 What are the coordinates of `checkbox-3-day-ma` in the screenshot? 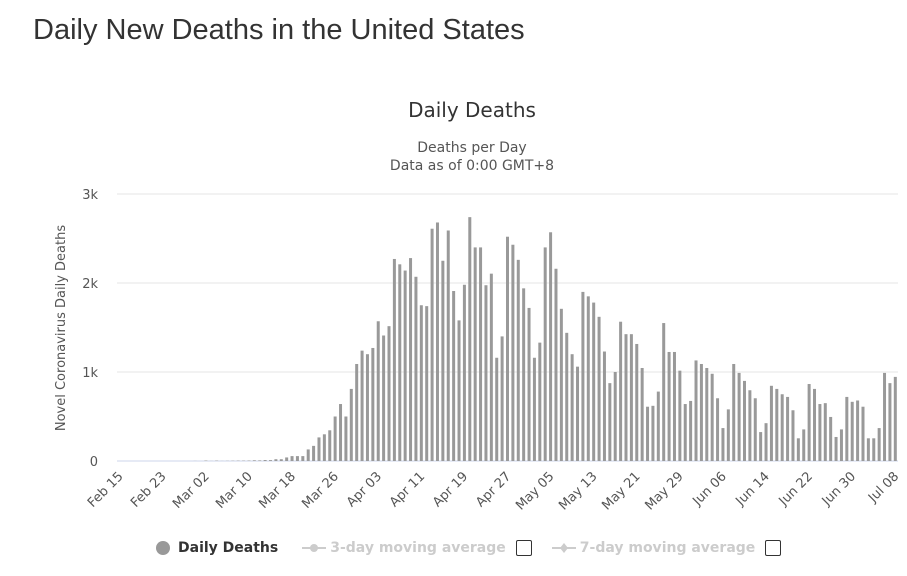 It's located at (523, 548).